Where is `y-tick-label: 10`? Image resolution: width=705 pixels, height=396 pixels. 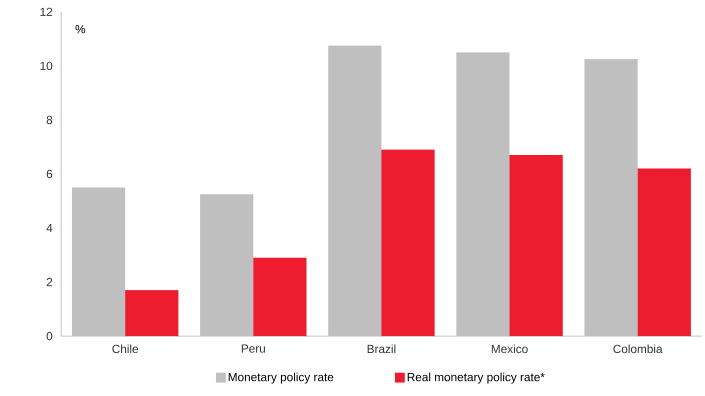
y-tick-label: 10 is located at coordinates (46, 66).